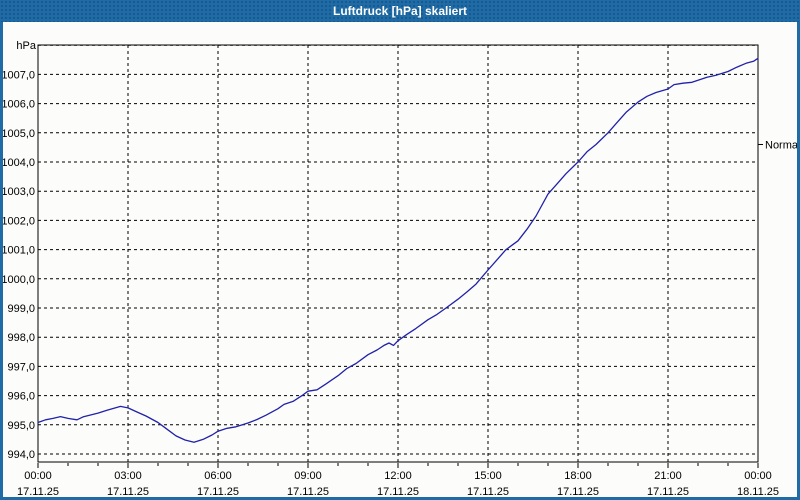  I want to click on y-tick-label: 1002,0, so click(18, 221).